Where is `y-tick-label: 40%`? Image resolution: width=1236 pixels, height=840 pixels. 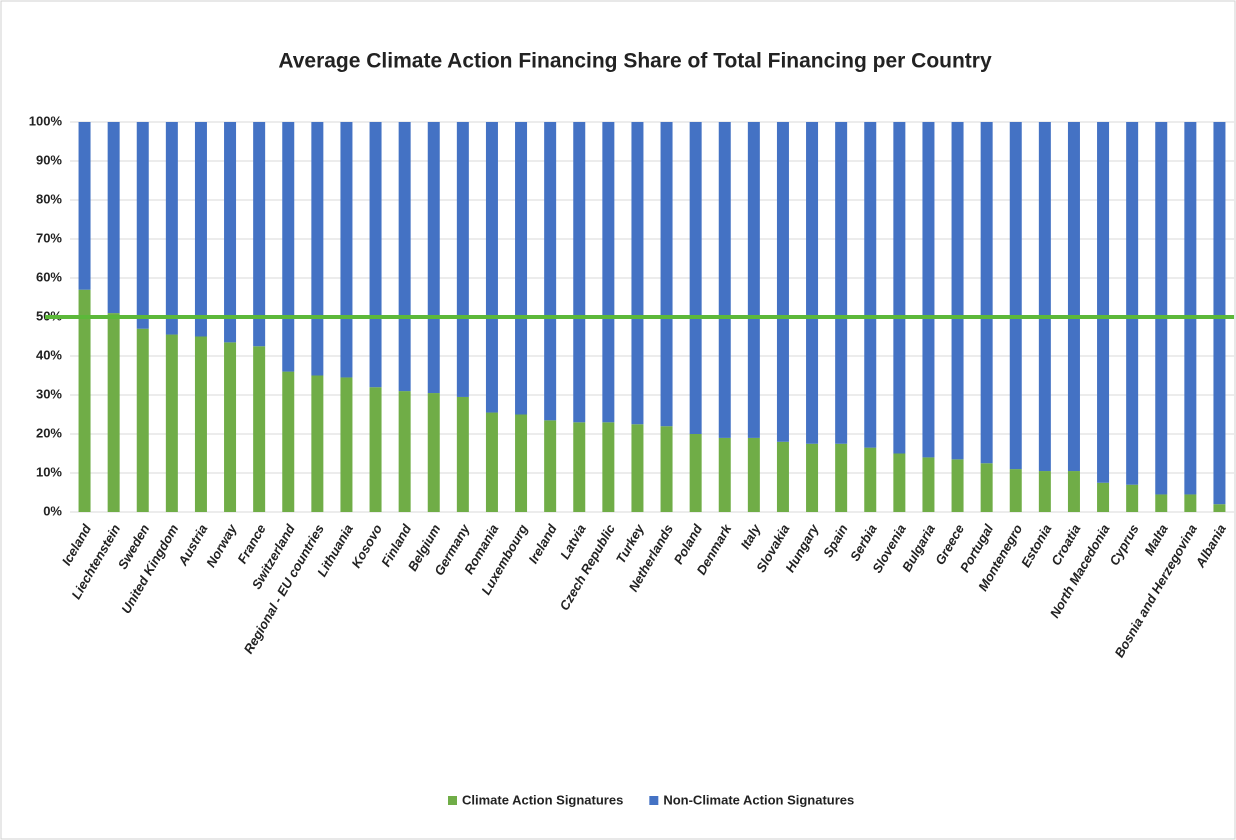 y-tick-label: 40% is located at coordinates (49, 354).